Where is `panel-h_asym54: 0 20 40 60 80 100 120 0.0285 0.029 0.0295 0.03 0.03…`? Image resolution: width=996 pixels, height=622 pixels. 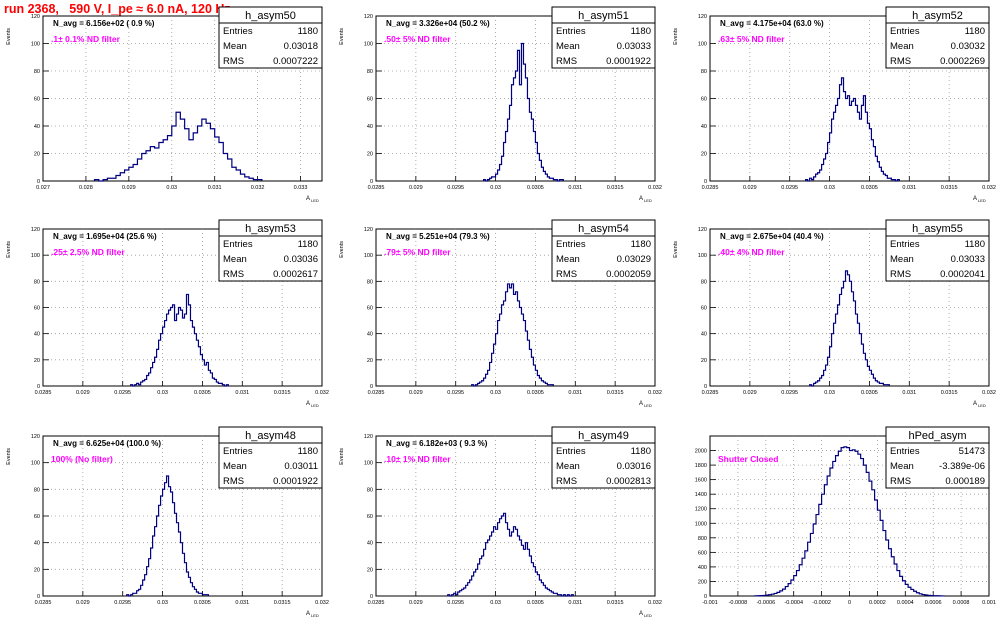
panel-h_asym54: 0 20 40 60 80 100 120 0.0285 0.029 0.0295 0.03 0.03… is located at coordinates (500, 313).